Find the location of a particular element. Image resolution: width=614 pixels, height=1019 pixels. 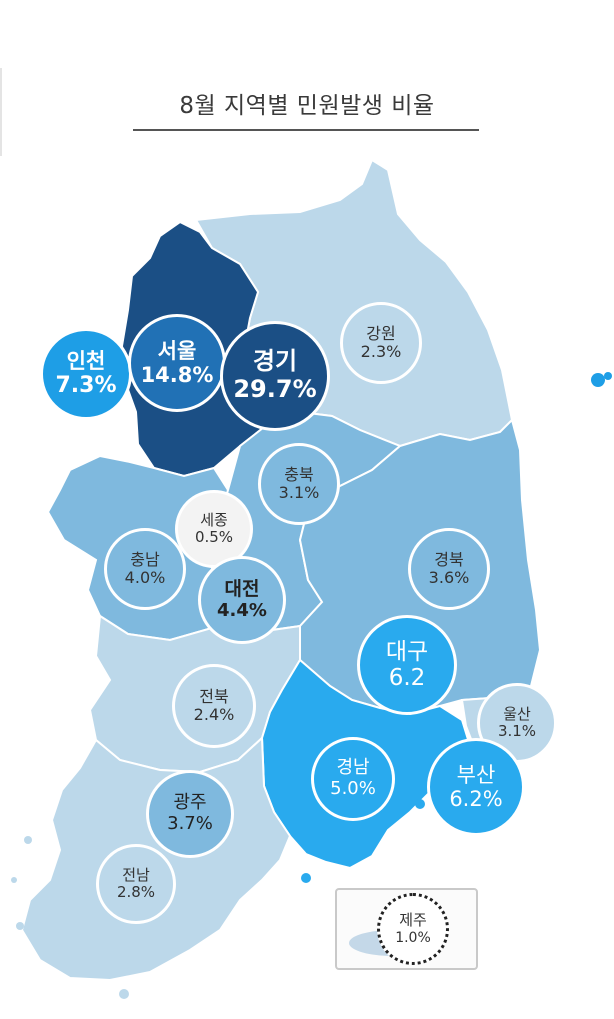

gyeonggi-value: 29.7% is located at coordinates (275, 389).